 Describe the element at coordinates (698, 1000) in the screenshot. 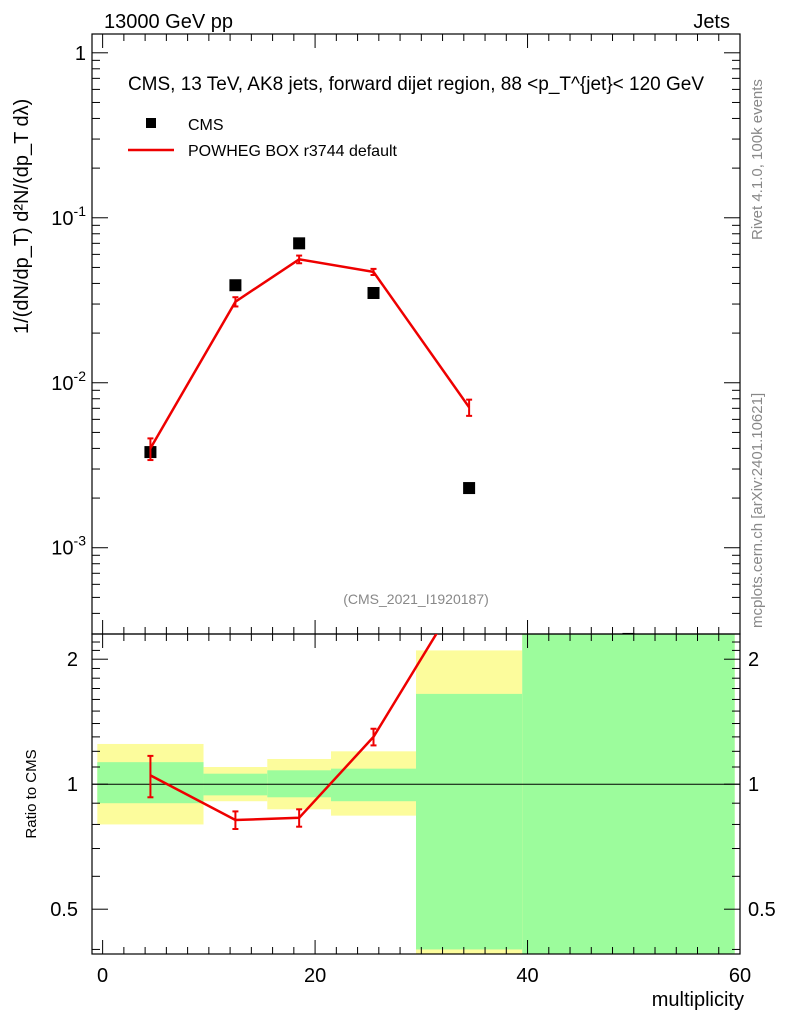

I see `x-axis-label: multiplicity` at that location.